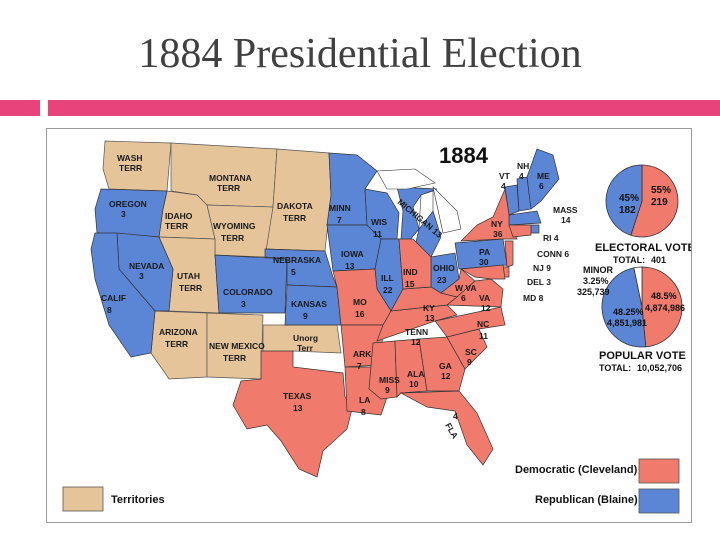 This screenshot has width=720, height=540. I want to click on label-minn-ev: 7, so click(339, 220).